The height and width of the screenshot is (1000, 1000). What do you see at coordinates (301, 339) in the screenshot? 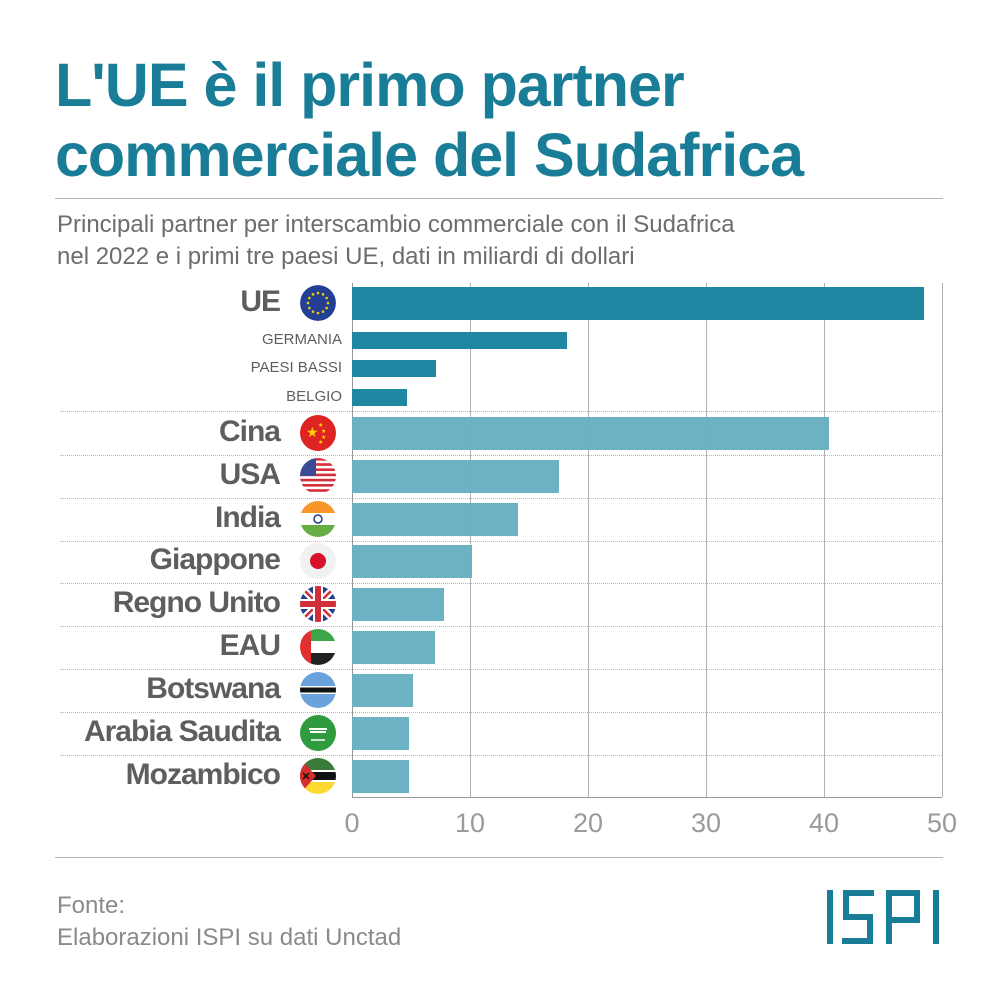
I see `category-label: GERMANIA` at bounding box center [301, 339].